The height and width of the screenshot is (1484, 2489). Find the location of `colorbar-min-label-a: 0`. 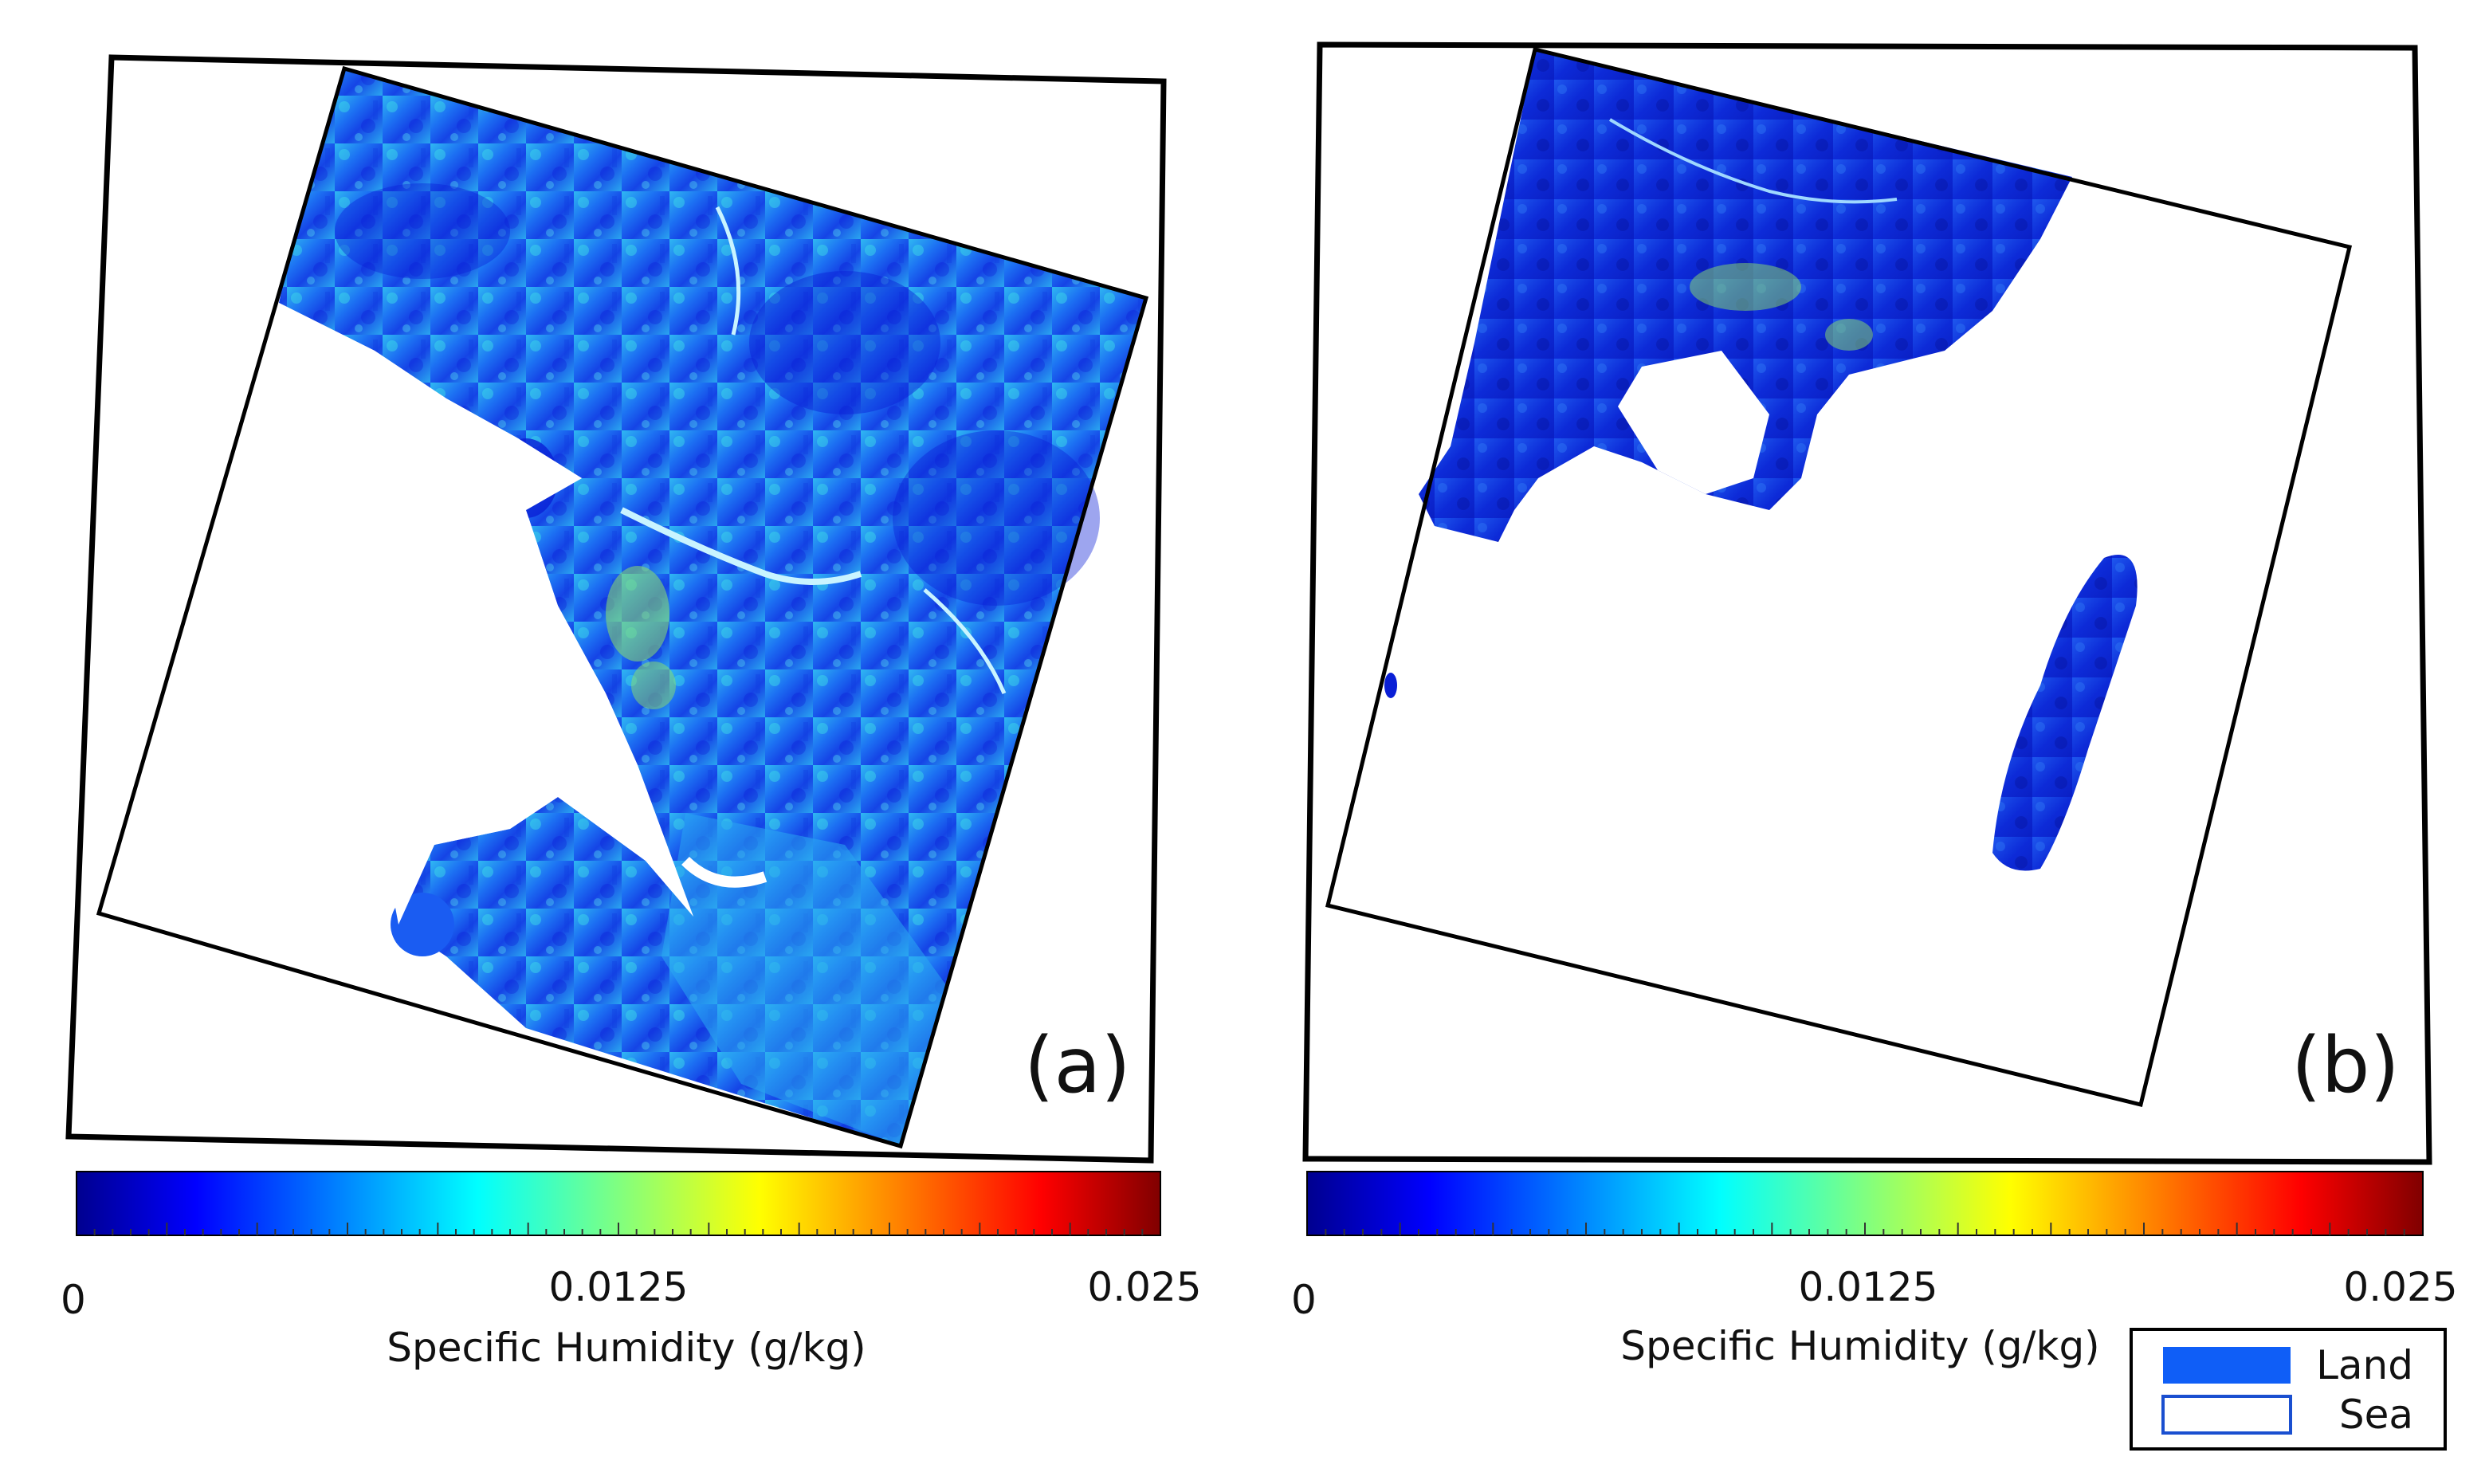

colorbar-min-label-a: 0 is located at coordinates (73, 1300).